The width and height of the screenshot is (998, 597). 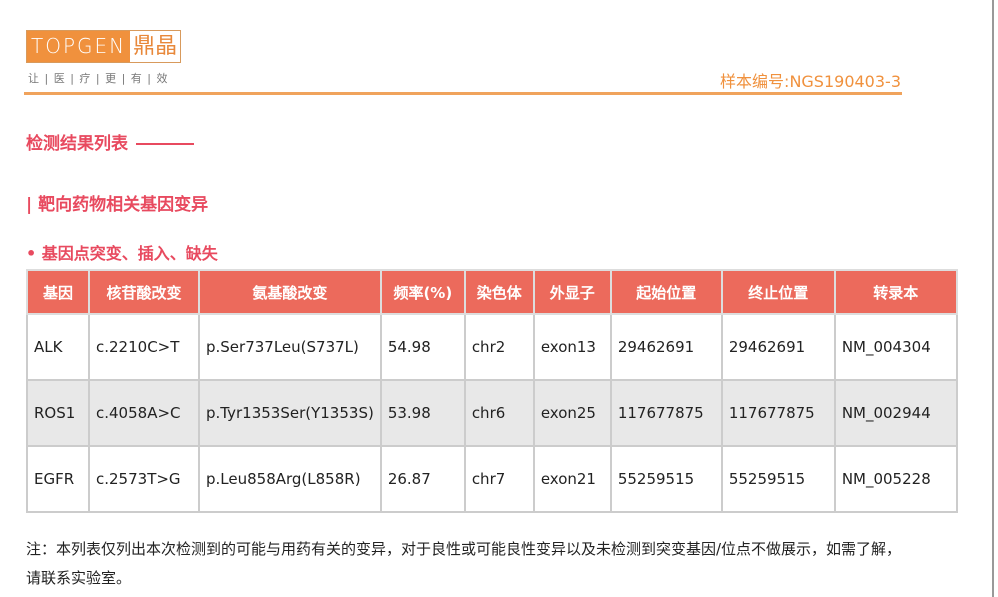 What do you see at coordinates (895, 413) in the screenshot?
I see `table-cell: NM_002944` at bounding box center [895, 413].